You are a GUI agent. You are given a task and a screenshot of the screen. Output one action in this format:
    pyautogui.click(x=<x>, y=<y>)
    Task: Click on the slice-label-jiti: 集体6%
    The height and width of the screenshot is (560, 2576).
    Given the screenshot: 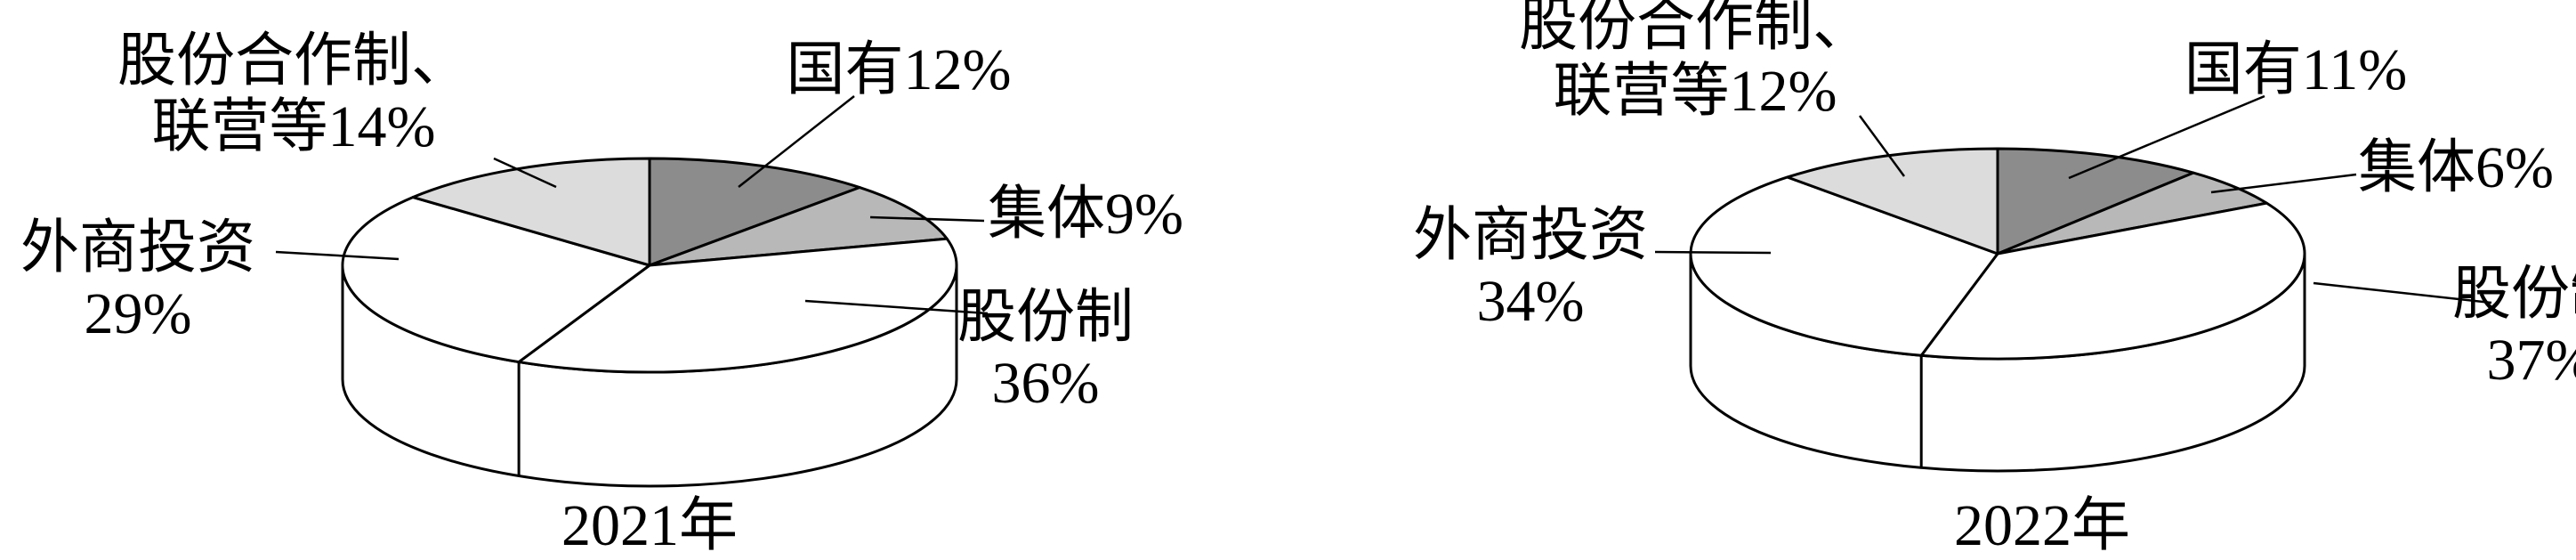 What is the action you would take?
    pyautogui.click(x=2456, y=167)
    